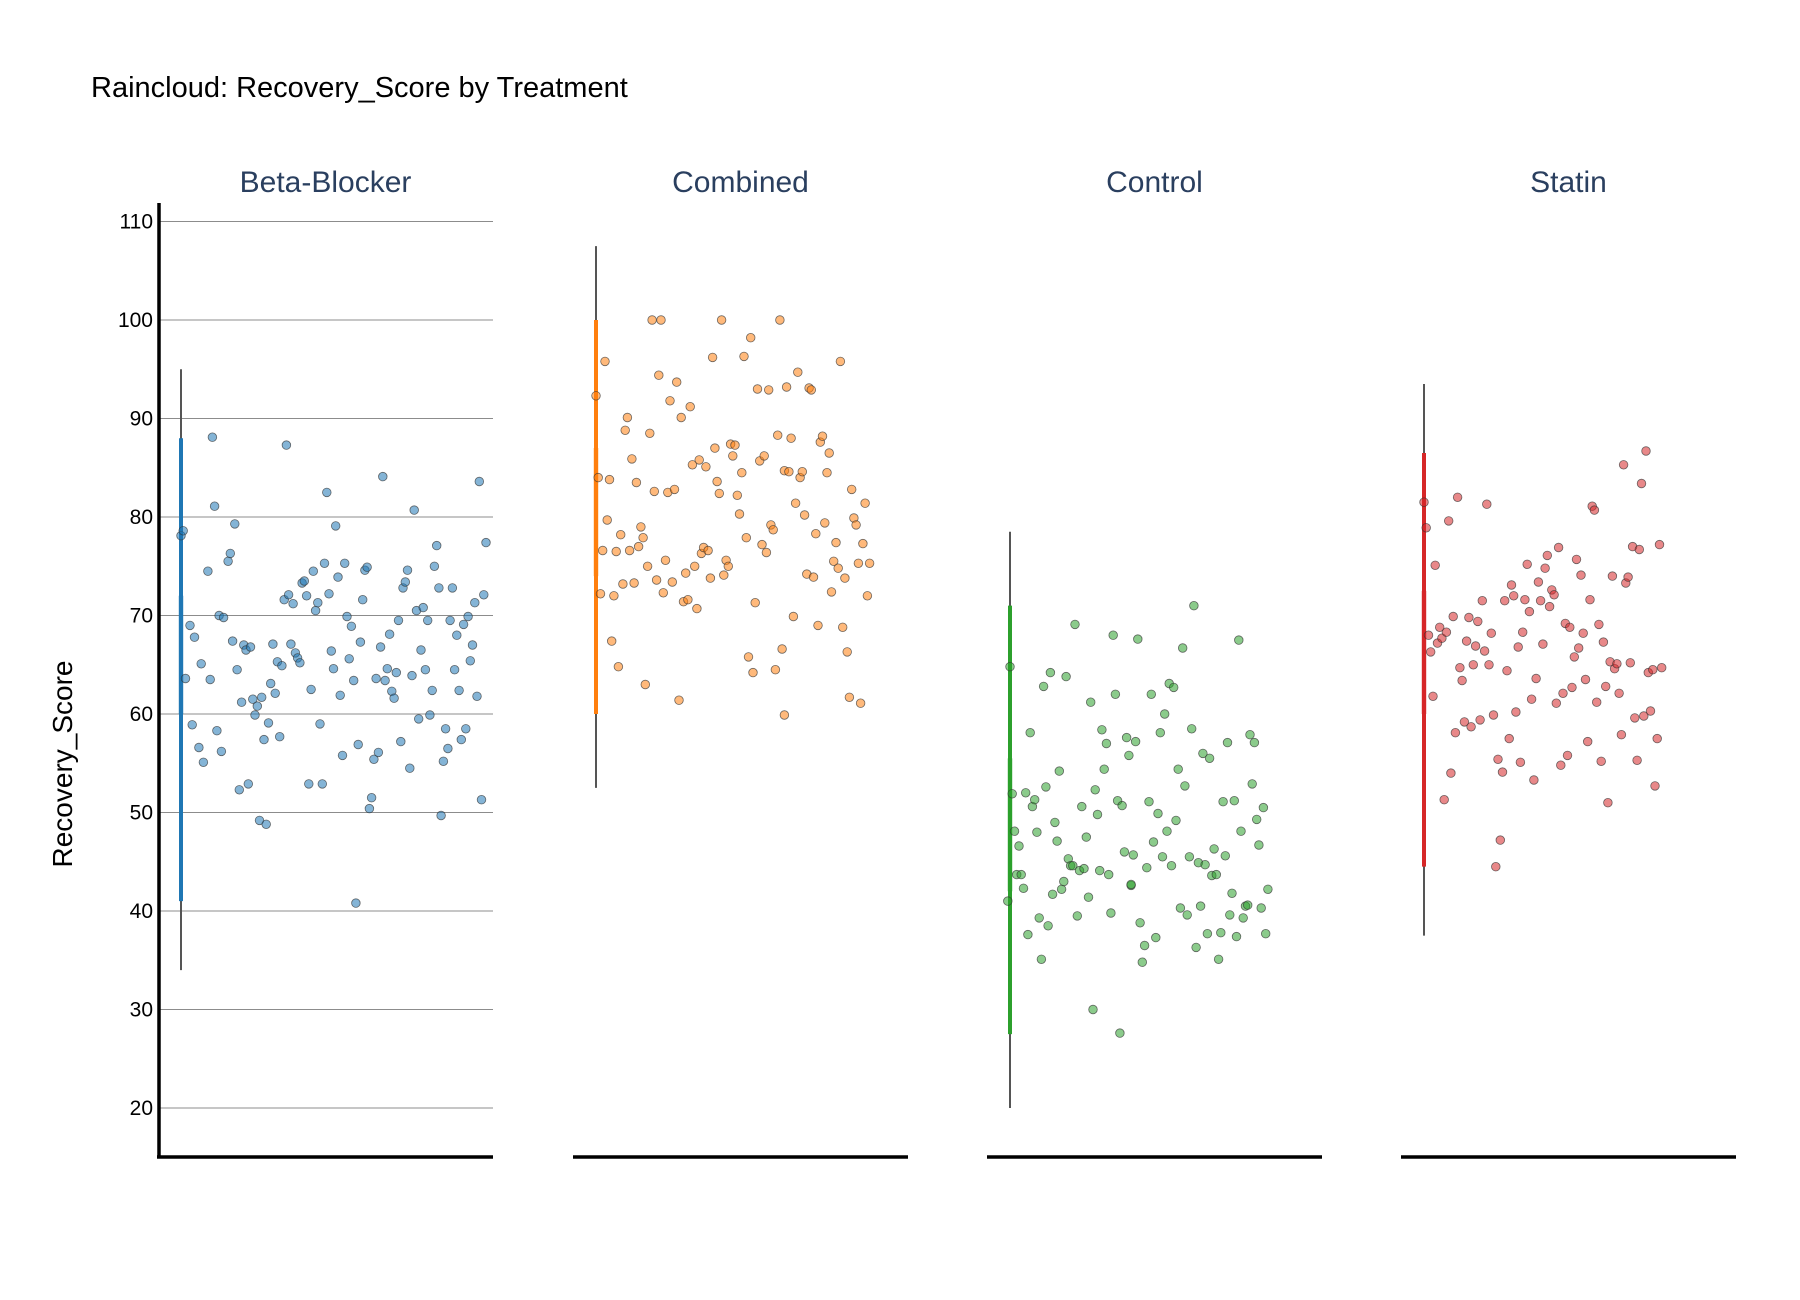  Describe the element at coordinates (141, 419) in the screenshot. I see `y-tick-label: 90` at that location.